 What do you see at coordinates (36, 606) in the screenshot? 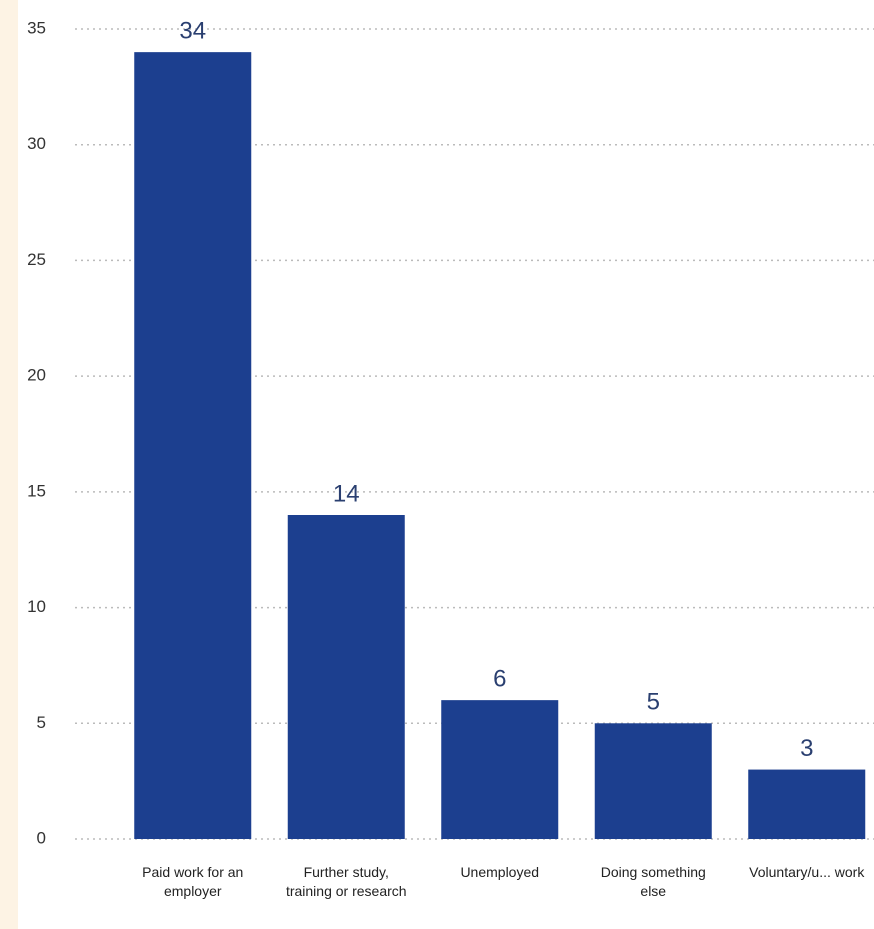
I see `y-tick-label: 10` at bounding box center [36, 606].